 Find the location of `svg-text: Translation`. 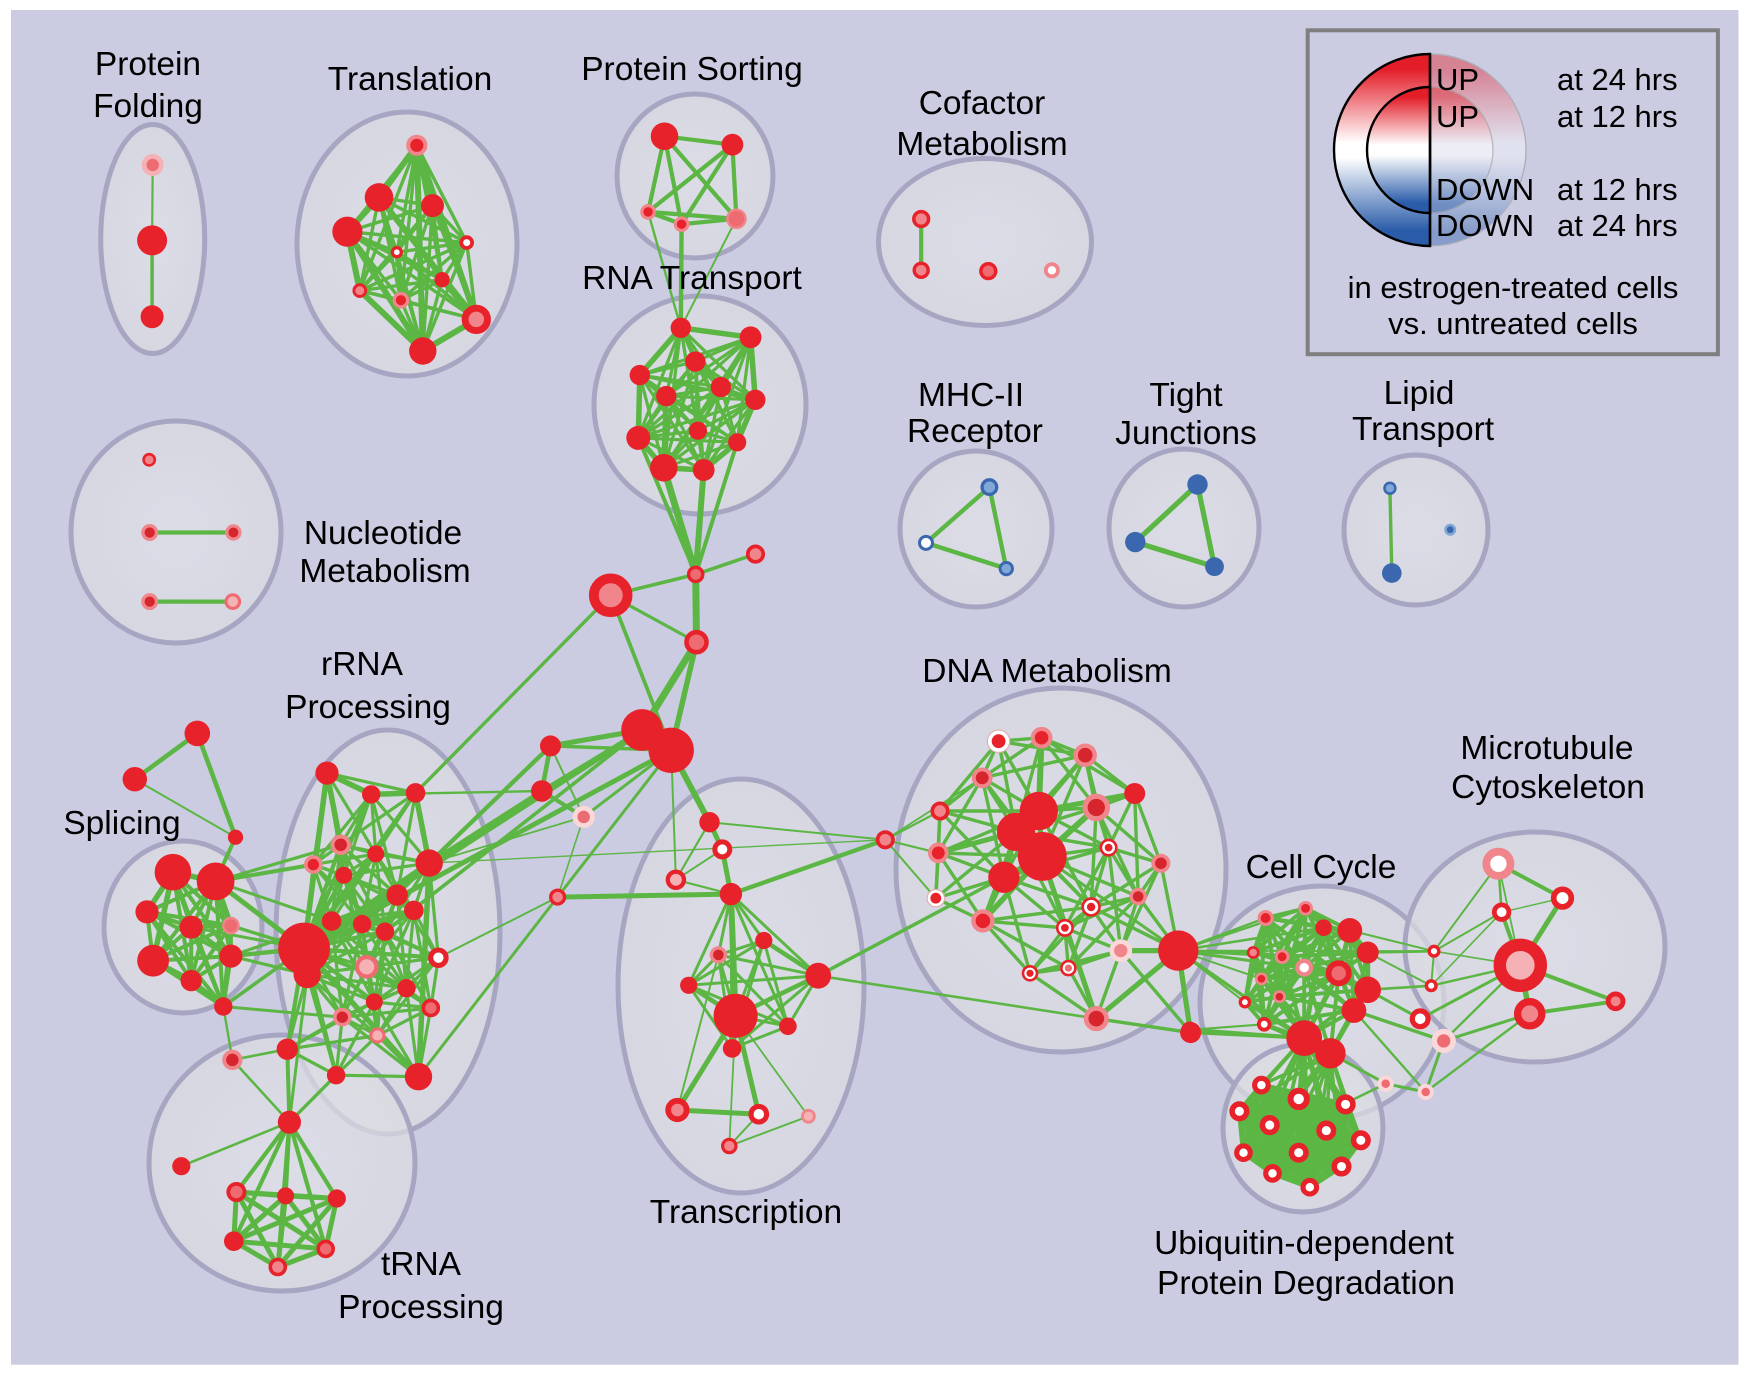

svg-text: Translation is located at coordinates (410, 79).